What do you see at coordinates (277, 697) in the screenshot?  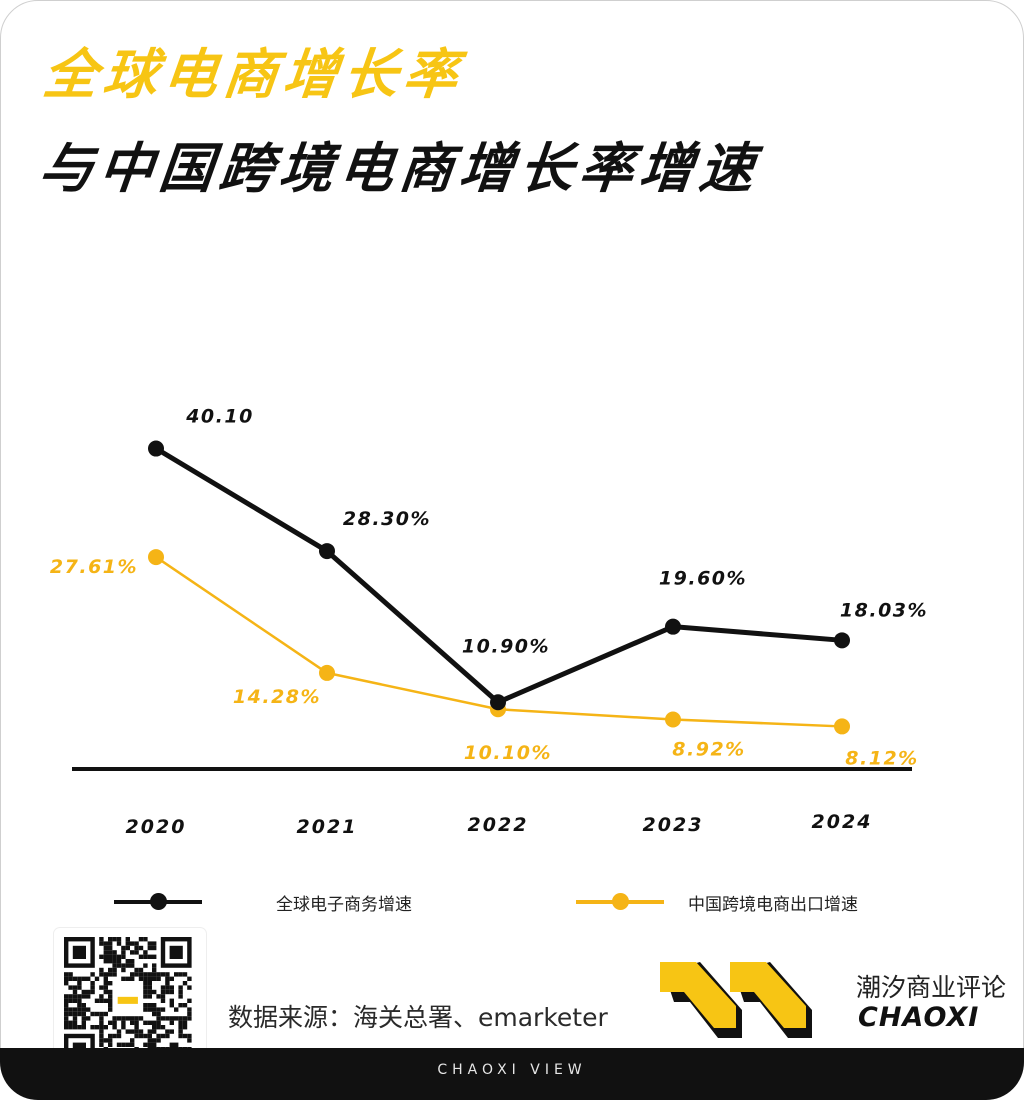 I see `china-data-label-2021: 14.28%` at bounding box center [277, 697].